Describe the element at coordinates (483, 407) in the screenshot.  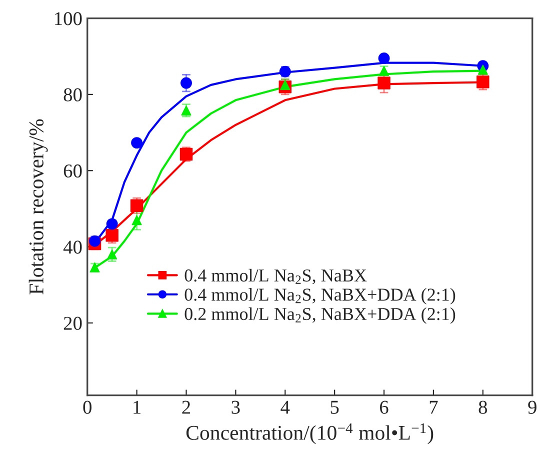
I see `x-tick-label: 8` at that location.